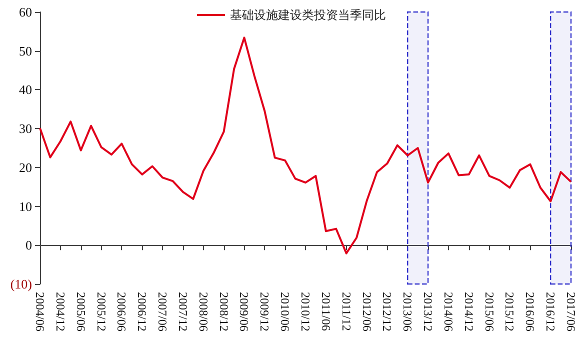 Image resolution: width=583 pixels, height=342 pixels. What do you see at coordinates (285, 312) in the screenshot?
I see `x-tick-label: 2010/06` at bounding box center [285, 312].